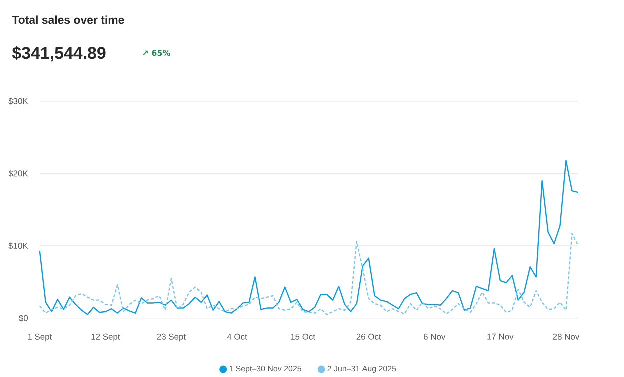  Describe the element at coordinates (59, 54) in the screenshot. I see `chart-subtitle: $341,544.89` at that location.